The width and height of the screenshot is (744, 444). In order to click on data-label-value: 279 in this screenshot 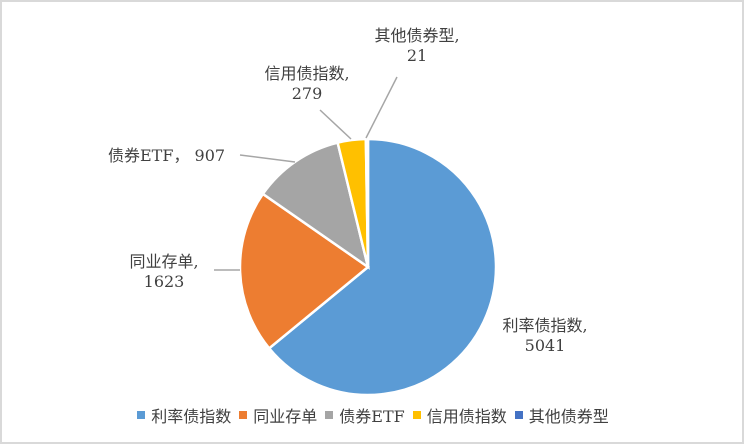, I will do `click(307, 93)`.